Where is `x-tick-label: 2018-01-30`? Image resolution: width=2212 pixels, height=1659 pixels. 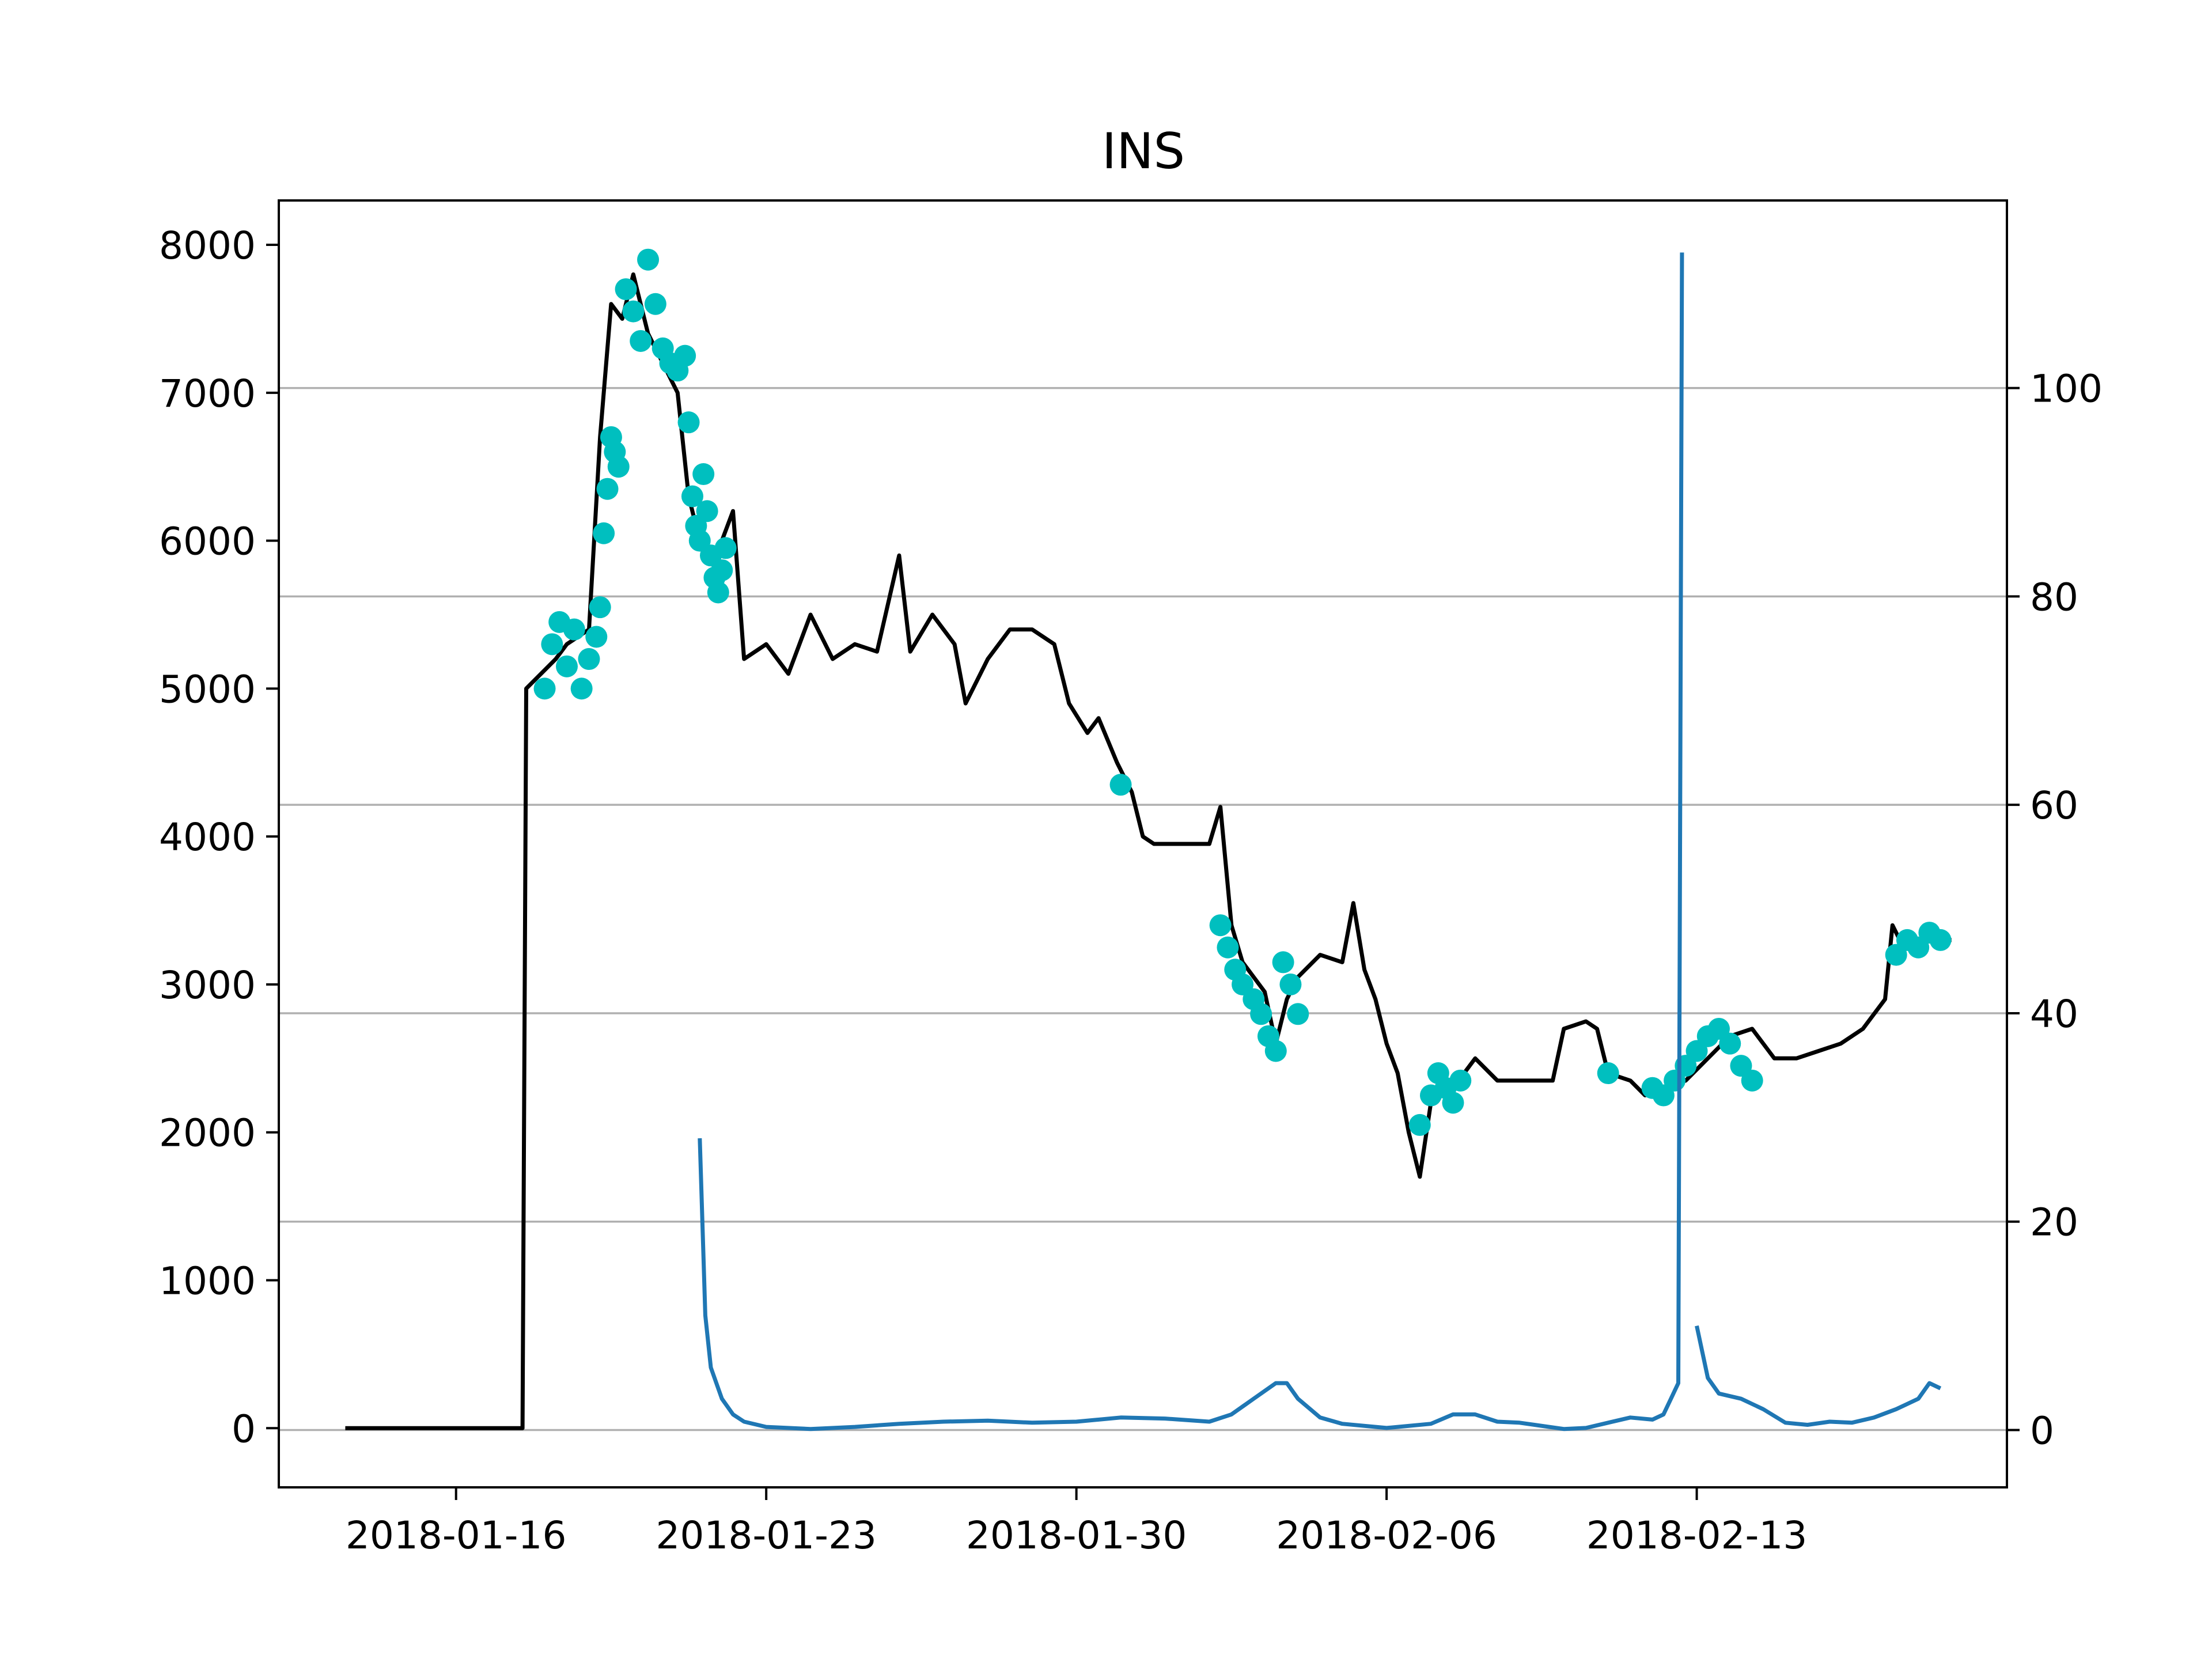
x-tick-label: 2018-01-30 is located at coordinates (1076, 1535).